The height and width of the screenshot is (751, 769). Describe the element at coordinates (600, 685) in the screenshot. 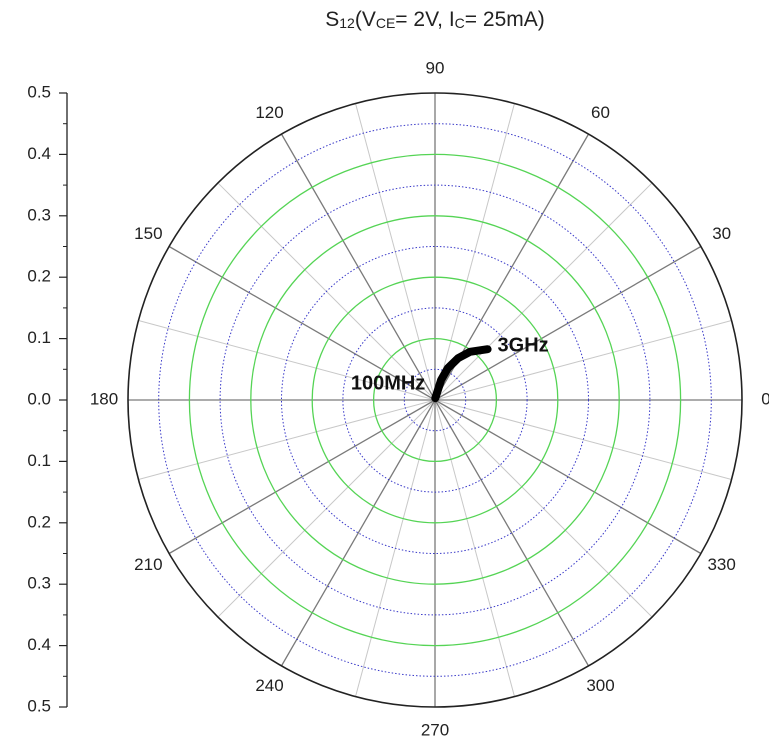

I see `angle-label: 300` at that location.